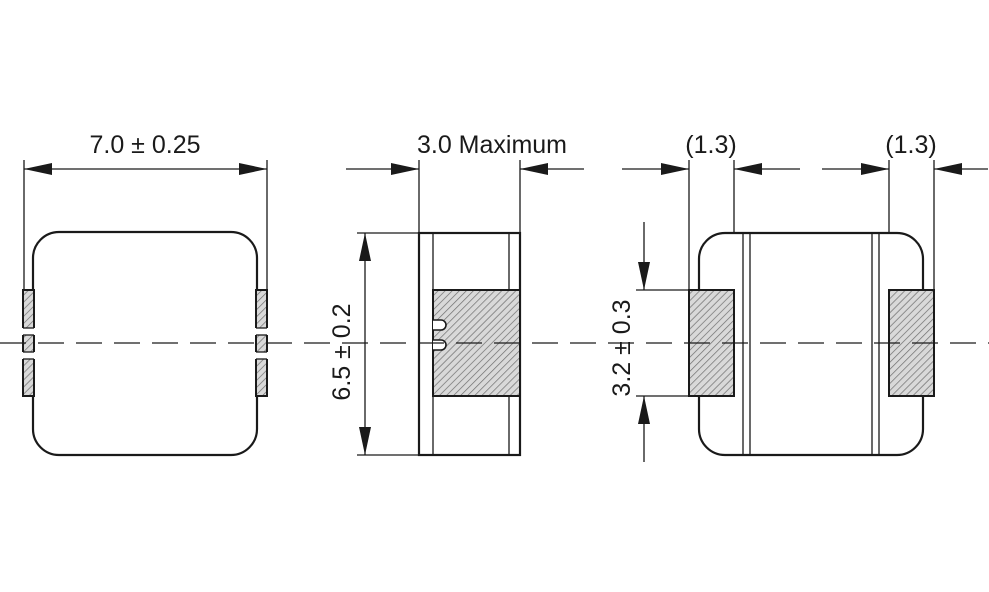  What do you see at coordinates (145, 343) in the screenshot?
I see `top-body` at bounding box center [145, 343].